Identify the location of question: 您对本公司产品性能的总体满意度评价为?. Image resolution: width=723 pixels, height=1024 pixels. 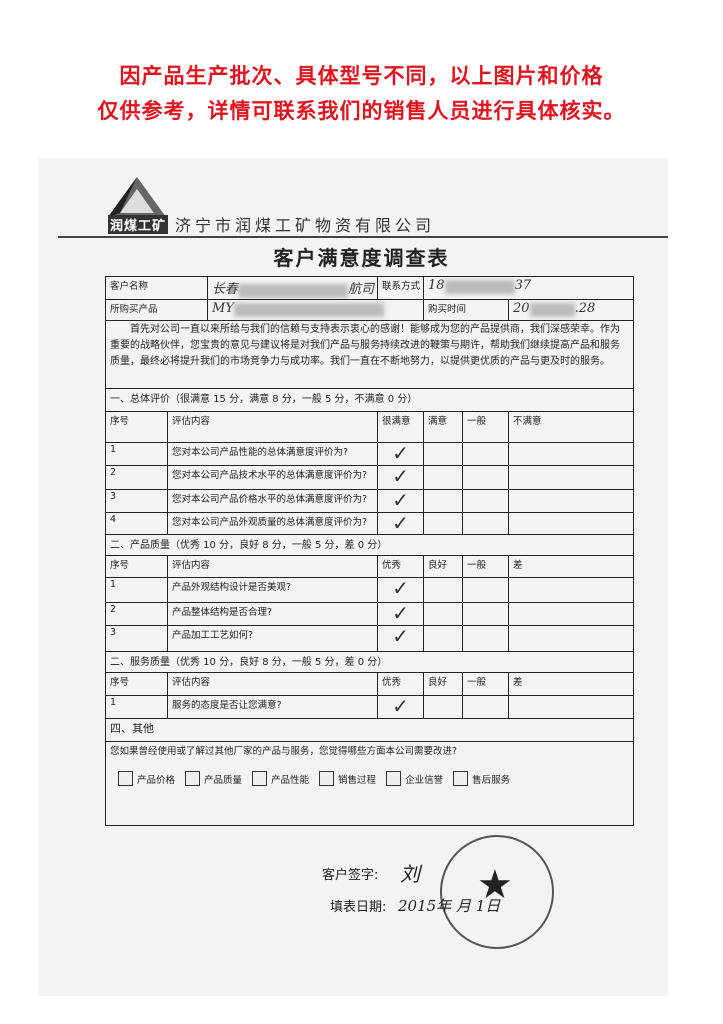
(272, 454).